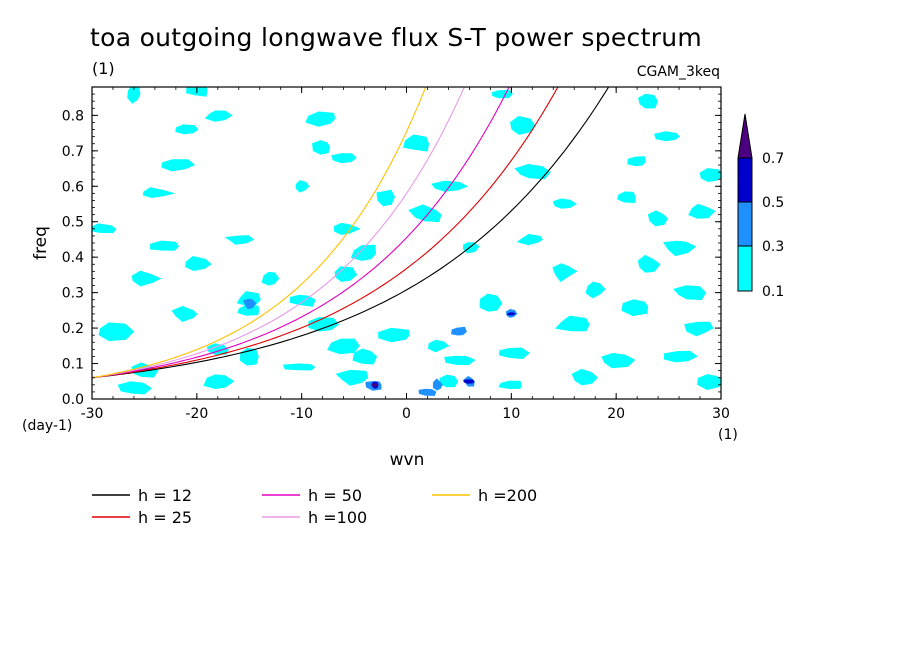  What do you see at coordinates (165, 495) in the screenshot?
I see `legend-label-h12: h = 12` at bounding box center [165, 495].